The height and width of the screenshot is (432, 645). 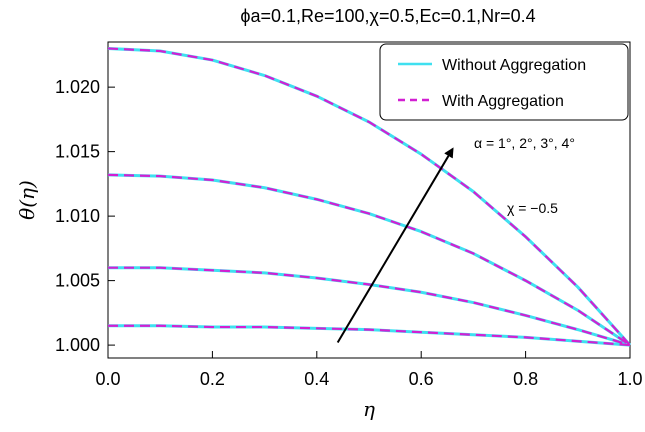 I want to click on x-axis-ticks: 0.0 0.2 0.4 0.6 0.8 1.0, so click(x=369, y=370).